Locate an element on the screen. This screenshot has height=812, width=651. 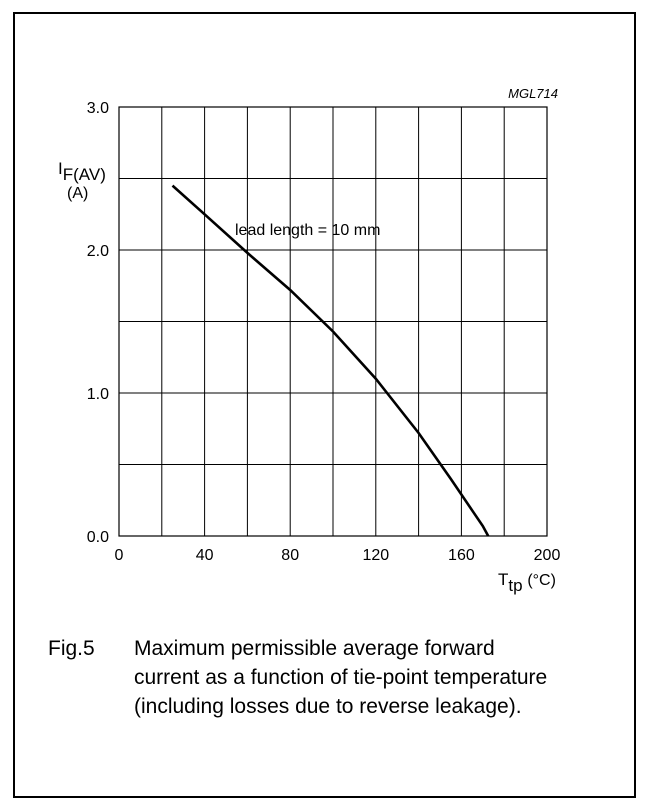
y-tick-label: 3.0 is located at coordinates (98, 108).